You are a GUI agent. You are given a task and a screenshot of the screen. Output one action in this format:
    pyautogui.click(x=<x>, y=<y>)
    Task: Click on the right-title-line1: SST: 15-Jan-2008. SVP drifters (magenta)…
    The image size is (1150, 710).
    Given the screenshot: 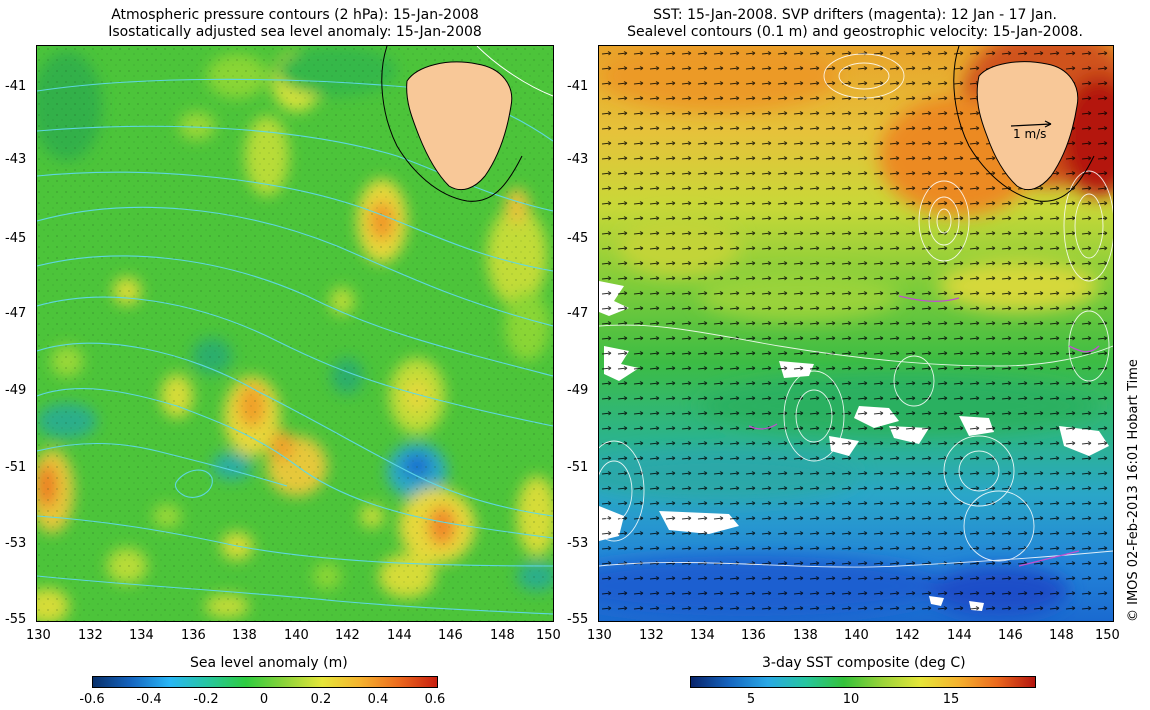 What is the action you would take?
    pyautogui.click(x=855, y=15)
    